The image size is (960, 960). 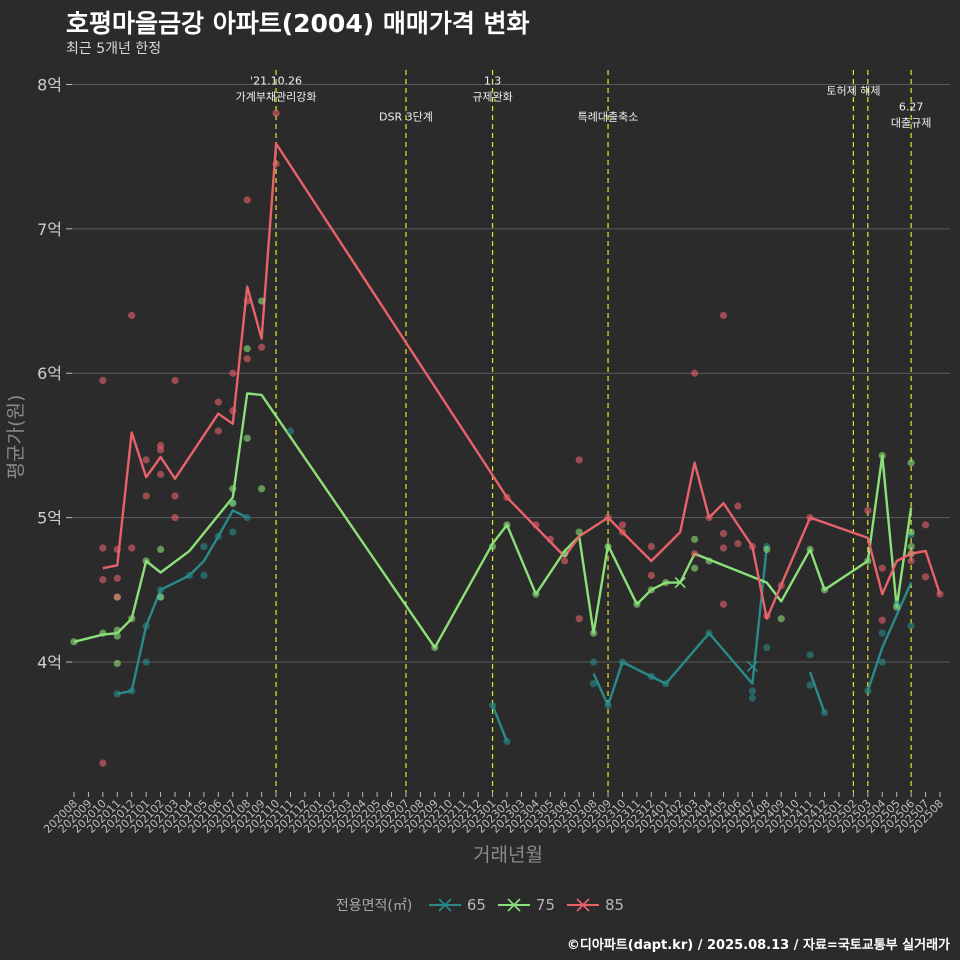 I want to click on event-label-line: 6.27, so click(x=911, y=106).